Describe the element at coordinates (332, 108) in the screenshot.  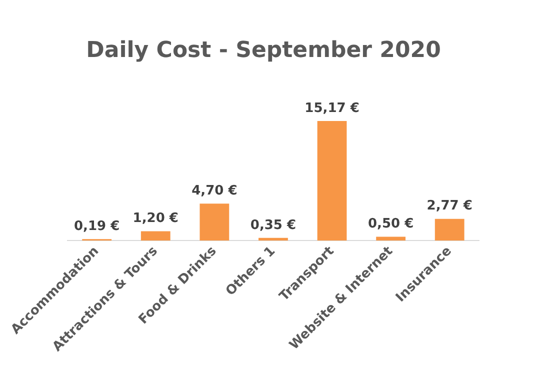
I see `data-label: 15,17 €` at that location.